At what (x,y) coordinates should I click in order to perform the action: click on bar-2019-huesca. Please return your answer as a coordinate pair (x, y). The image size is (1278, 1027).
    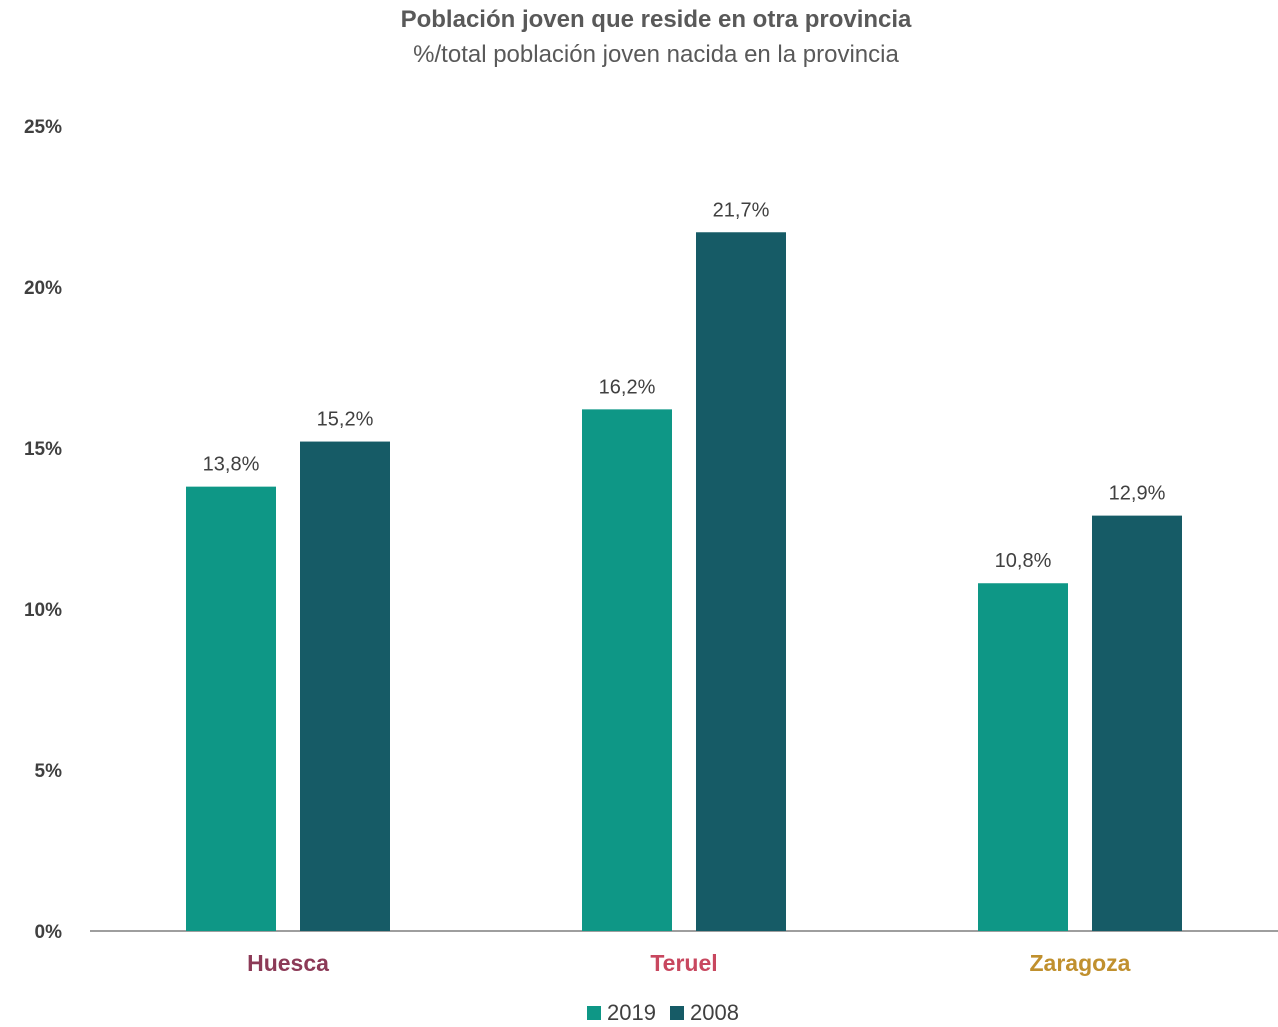
    Looking at the image, I should click on (231, 708).